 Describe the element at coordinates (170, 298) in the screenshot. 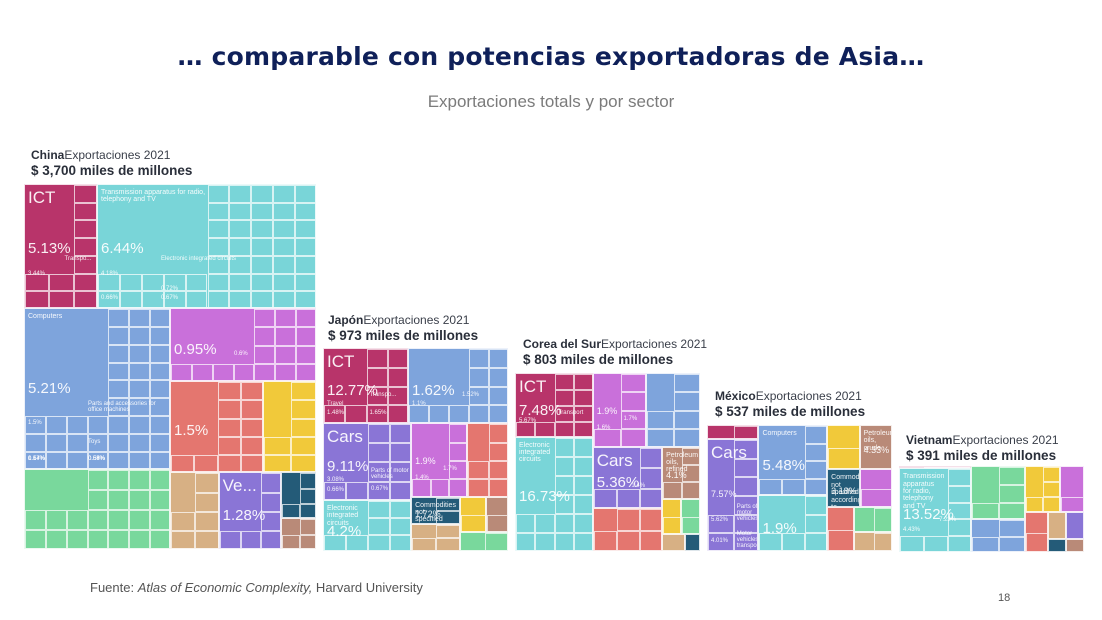

I see `tile-value-label: 0.67%` at that location.